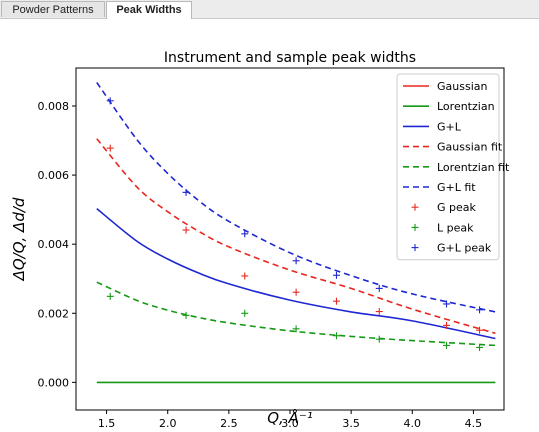 This screenshot has height=432, width=539. What do you see at coordinates (54, 382) in the screenshot?
I see `y-tick-label-0: 0.000` at bounding box center [54, 382].